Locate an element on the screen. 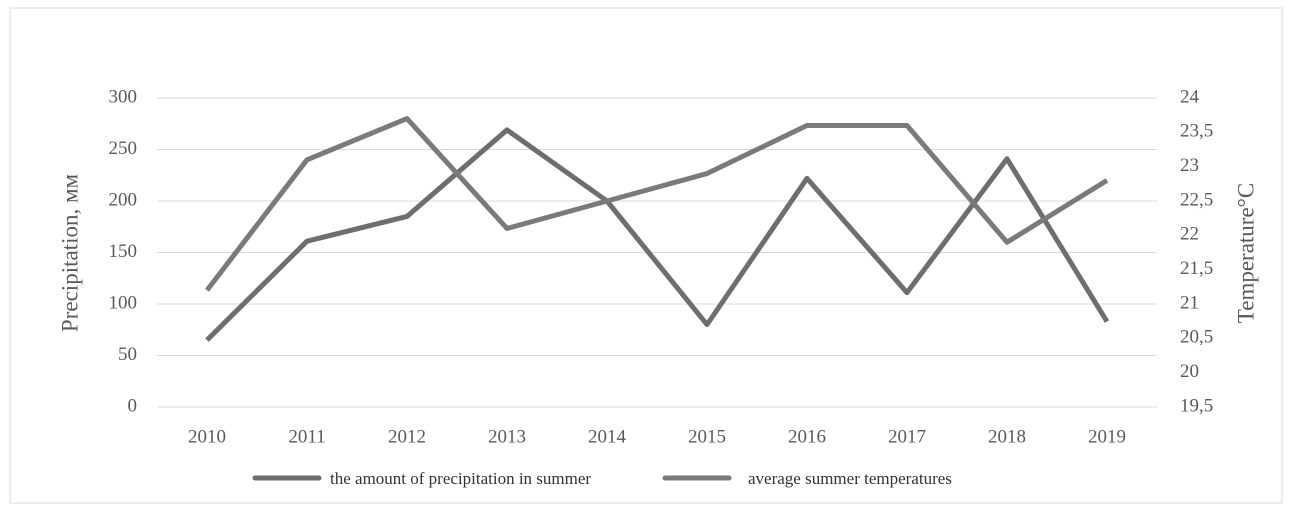 This screenshot has width=1290, height=507. x-tick-label: 2011 is located at coordinates (306, 436).